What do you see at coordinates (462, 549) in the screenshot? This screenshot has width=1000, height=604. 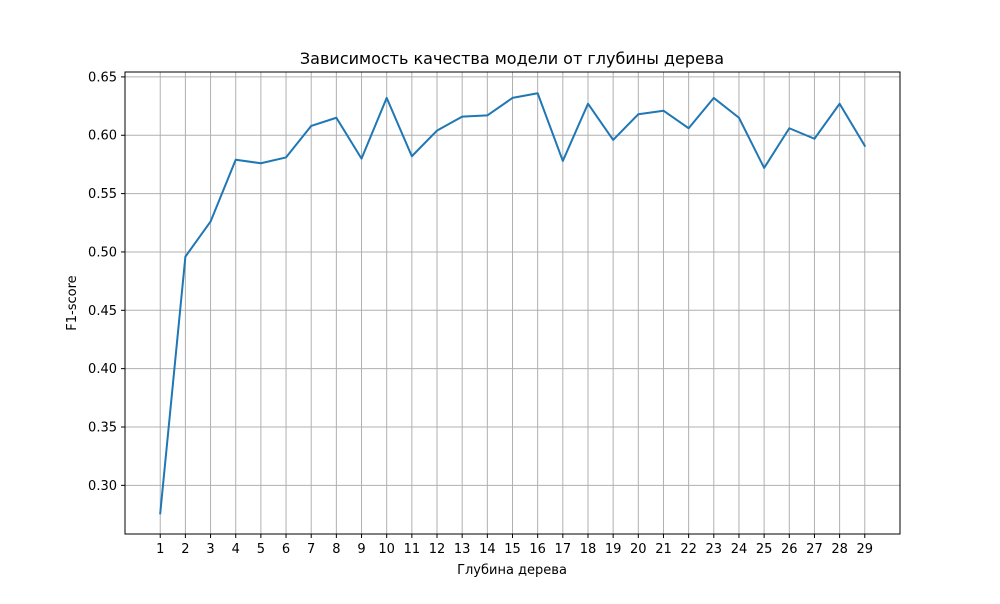 I see `x-tick-label: 13` at bounding box center [462, 549].